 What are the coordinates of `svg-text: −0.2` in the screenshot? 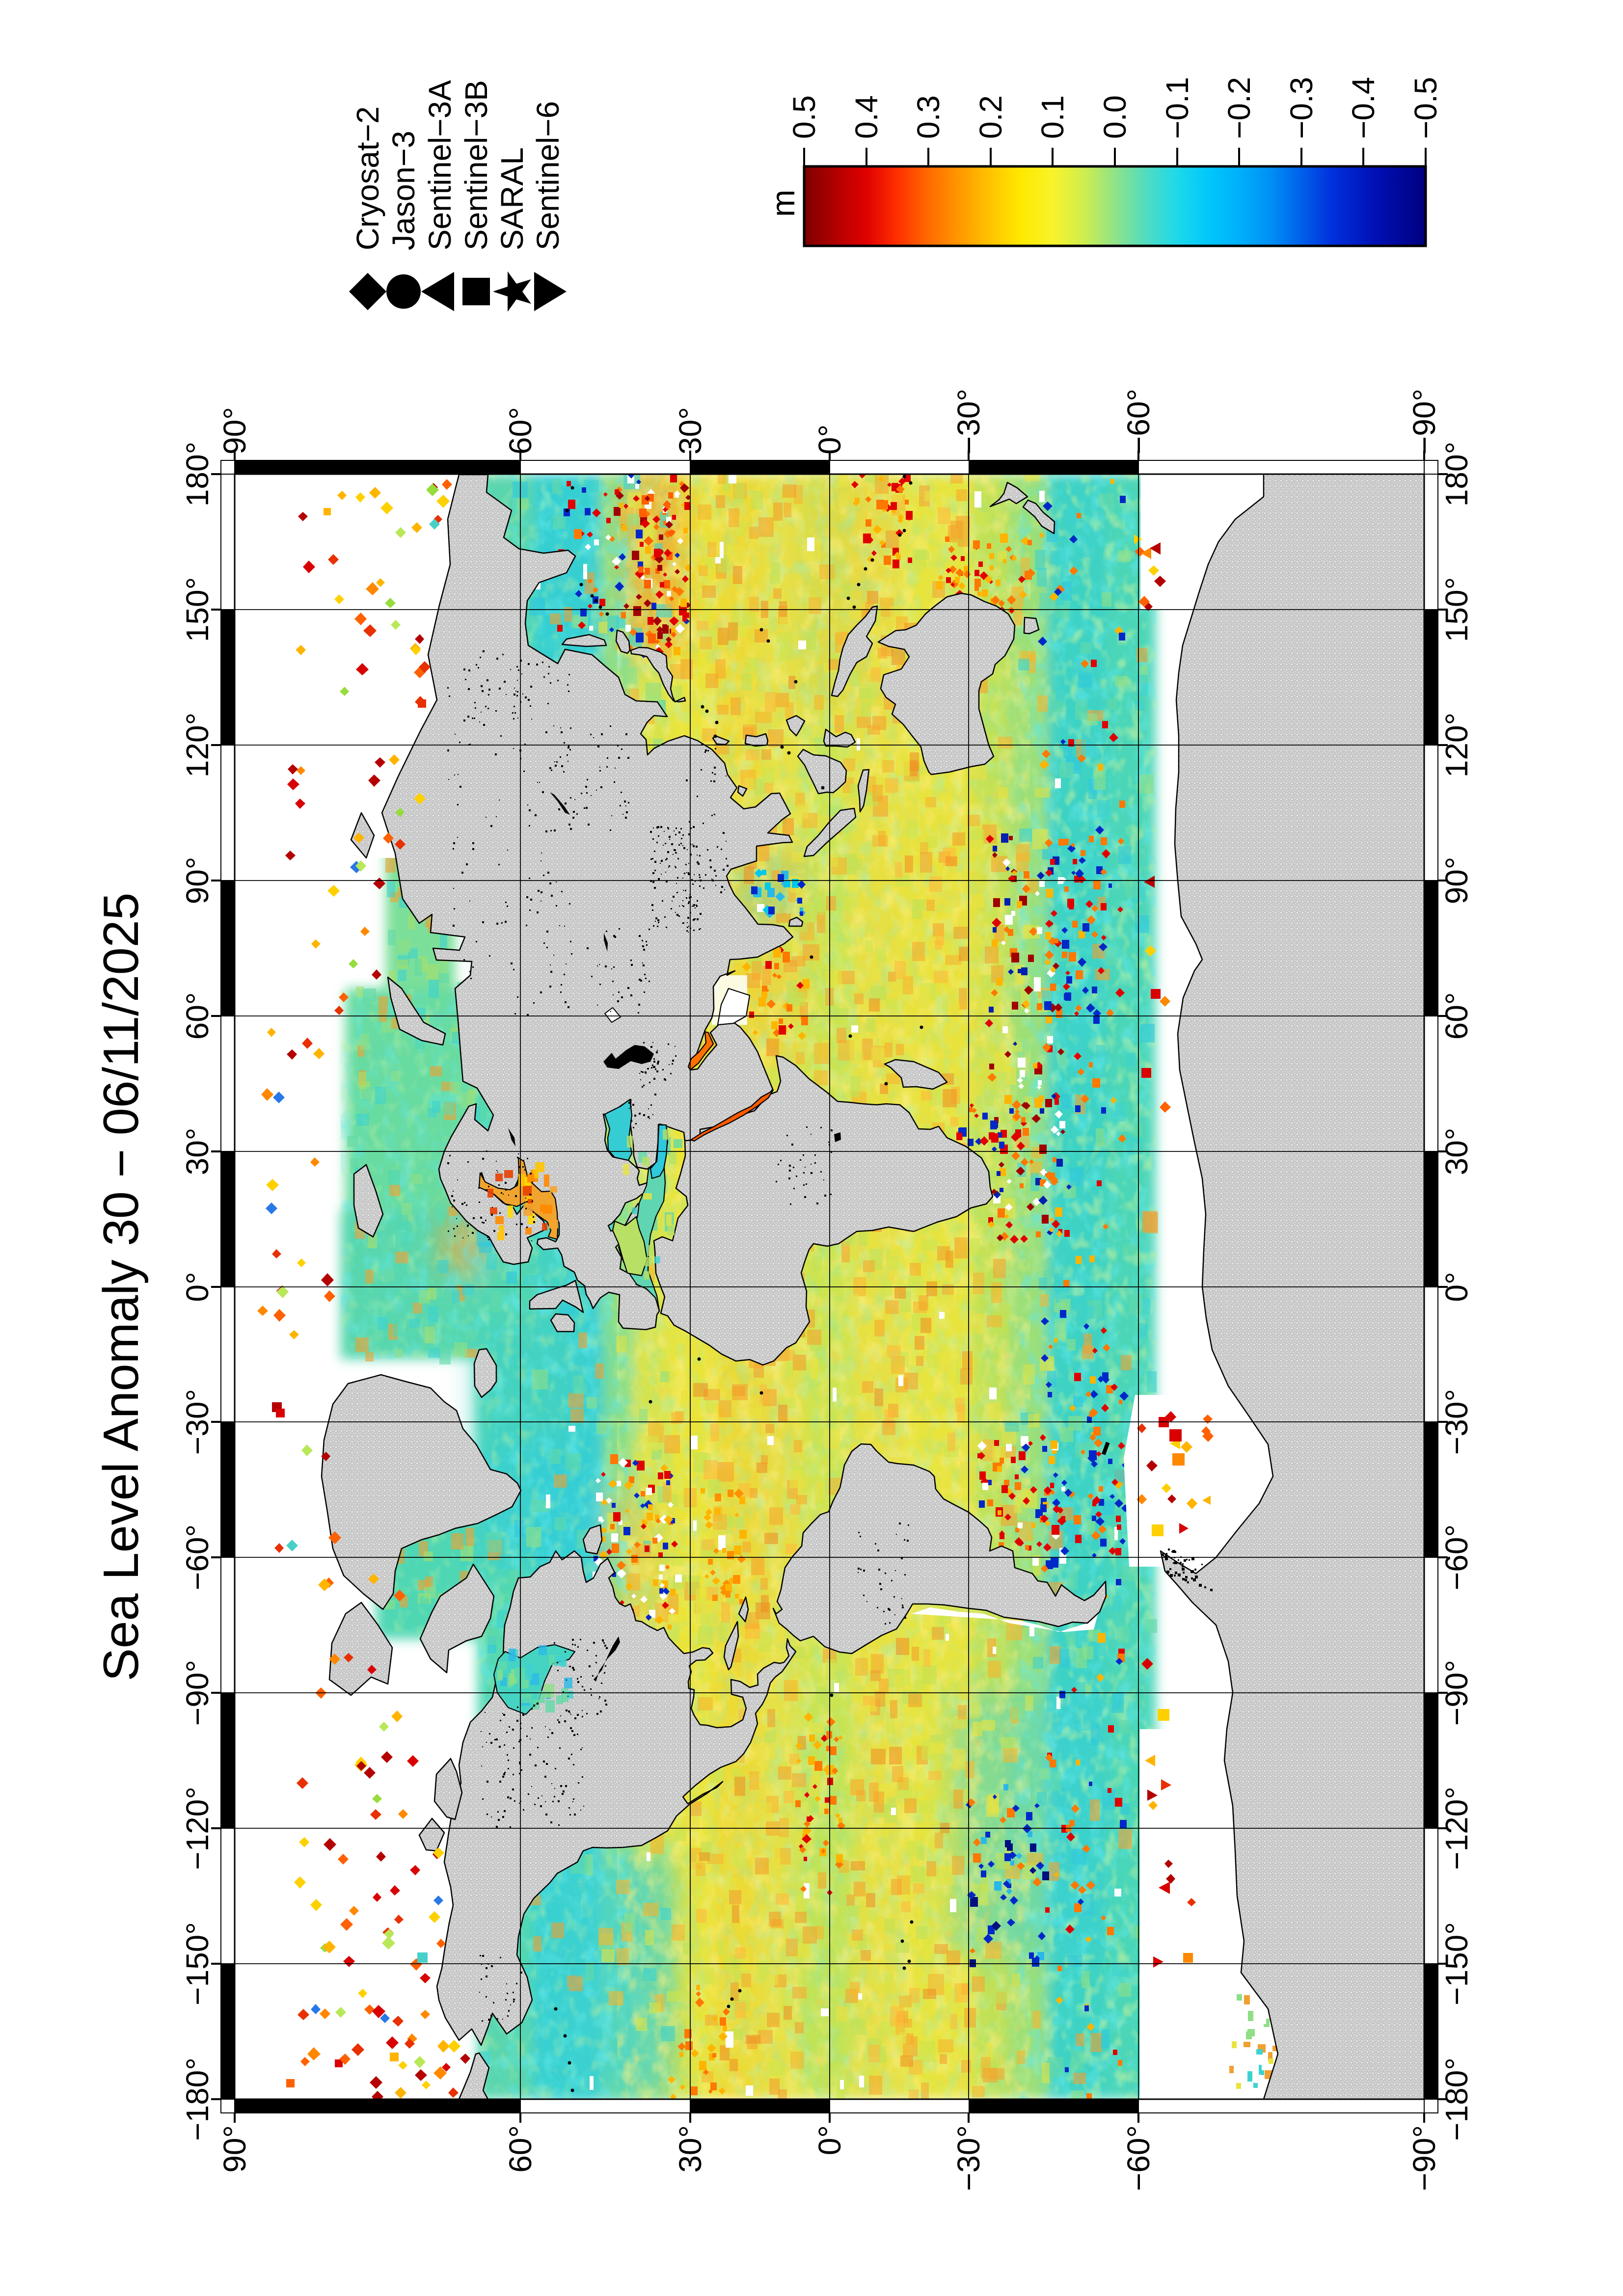 It's located at (1239, 108).